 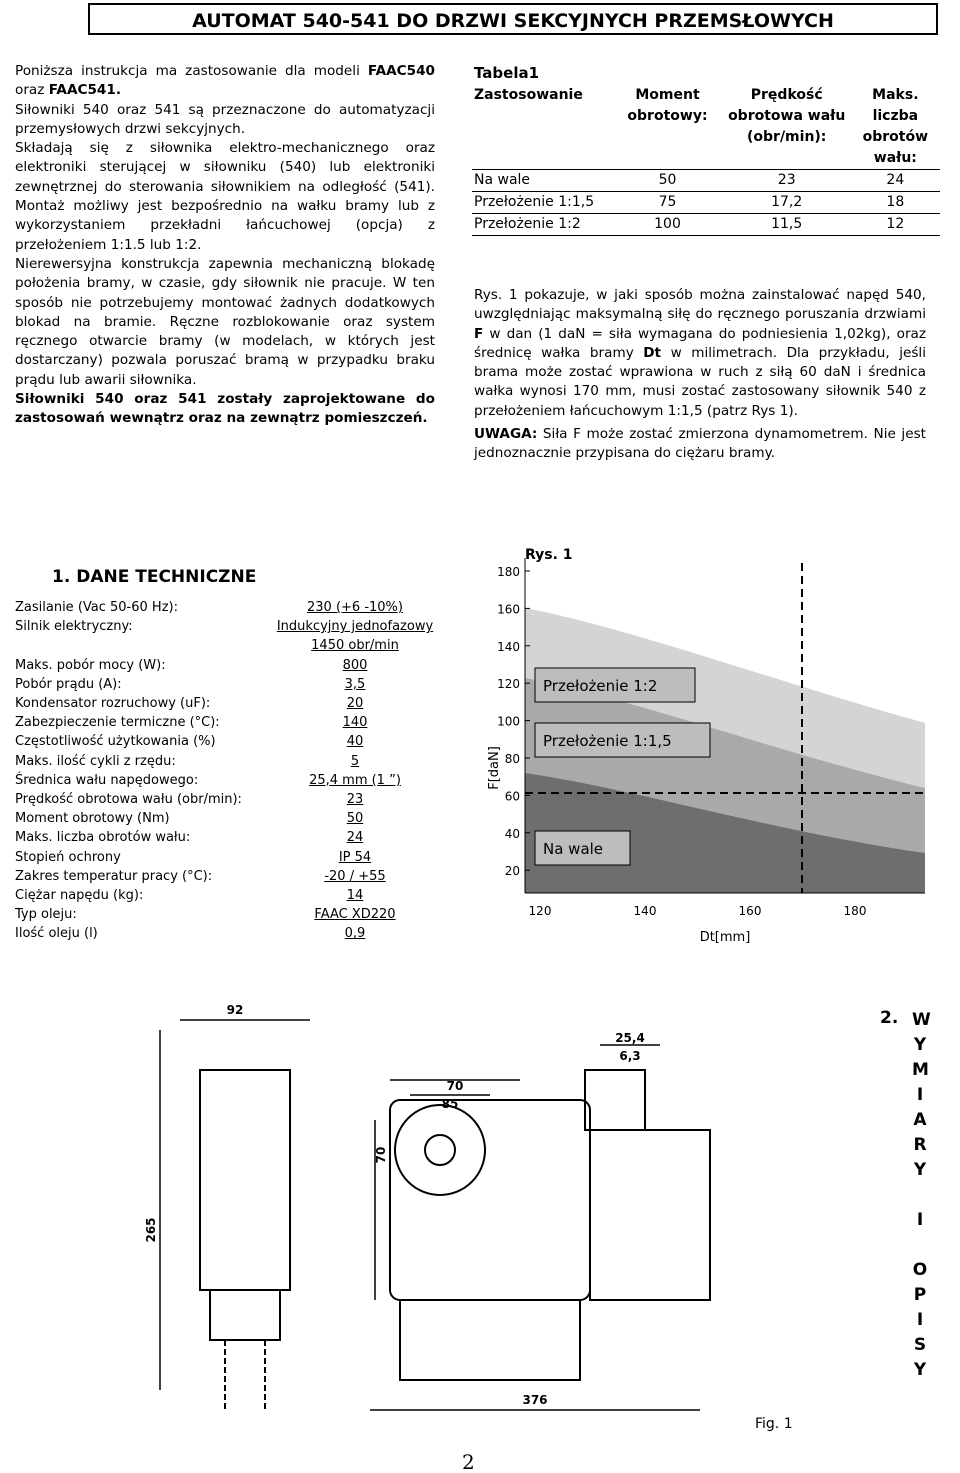 I want to click on spec-row: Maks. liczba obrotów wału: 24, so click(x=230, y=837).